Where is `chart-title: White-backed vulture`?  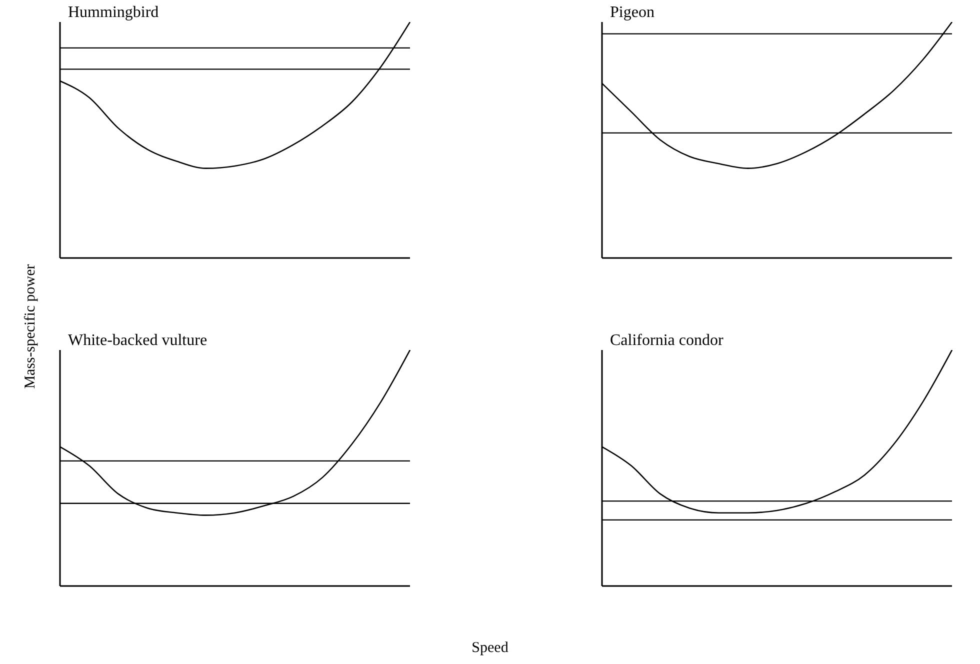
chart-title: White-backed vulture is located at coordinates (138, 341).